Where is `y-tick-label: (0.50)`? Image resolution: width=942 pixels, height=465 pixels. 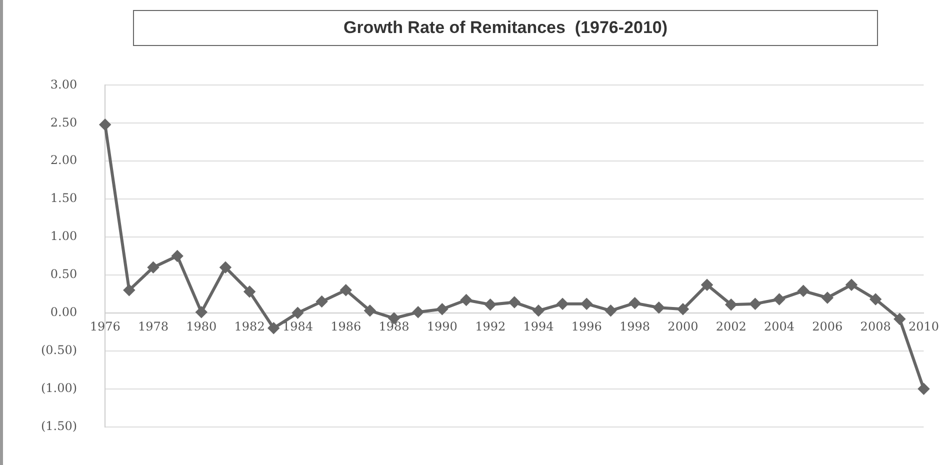 y-tick-label: (0.50) is located at coordinates (59, 350).